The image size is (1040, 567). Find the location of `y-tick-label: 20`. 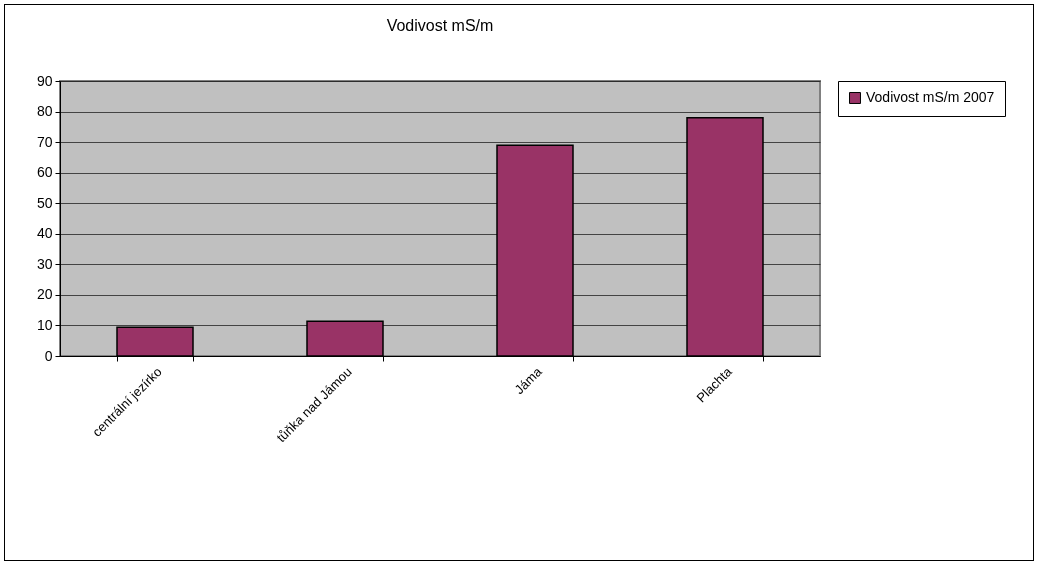

y-tick-label: 20 is located at coordinates (44, 294).